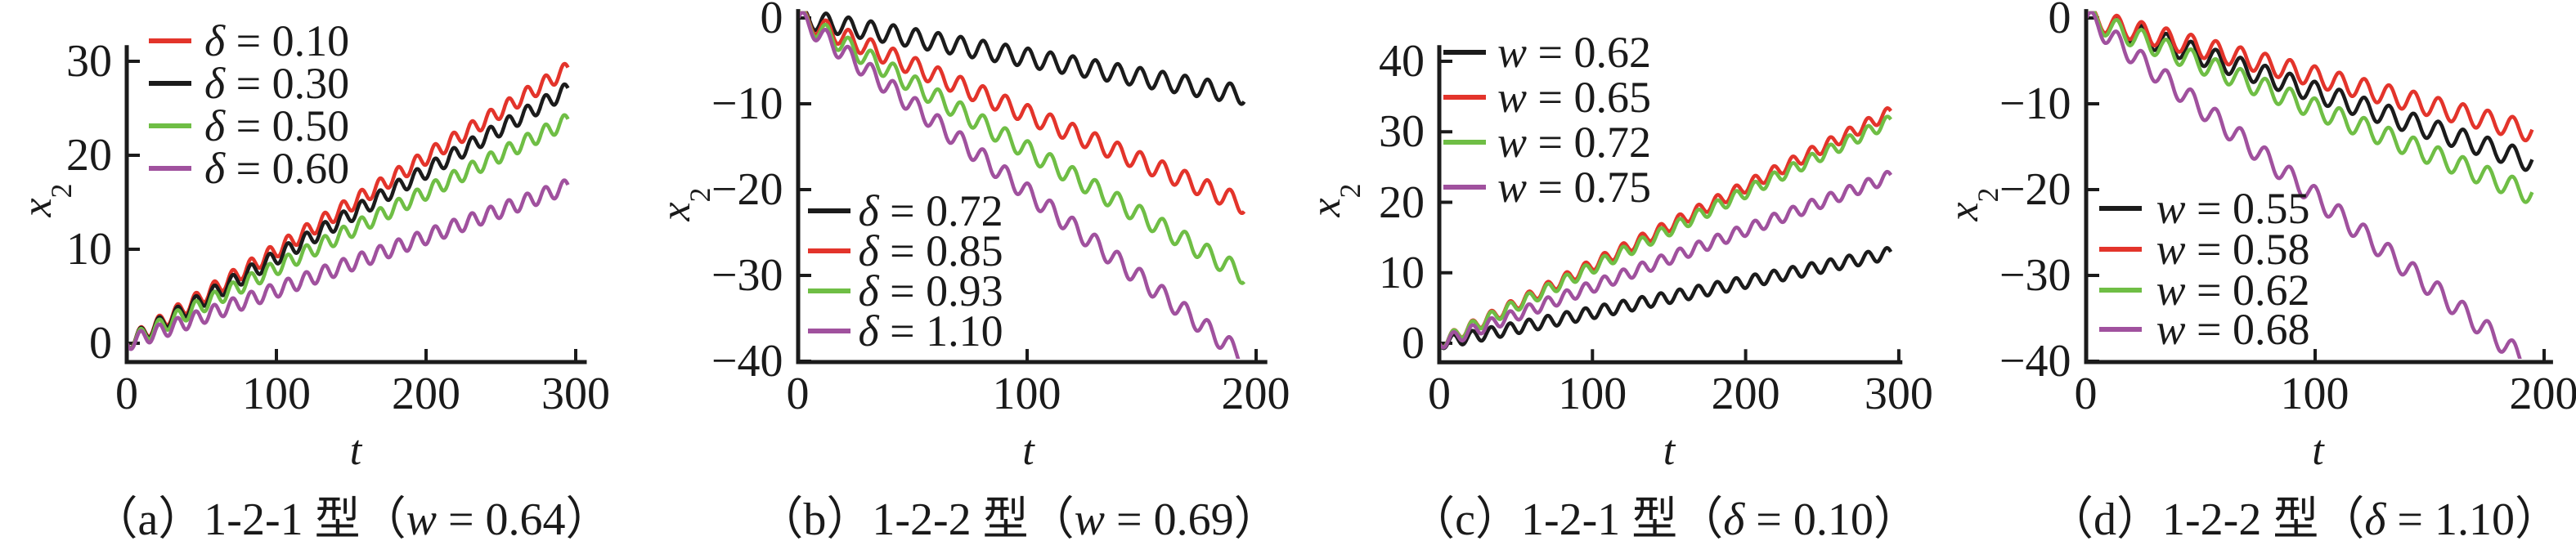  I want to click on caption-suffix: = 0.69）, so click(1193, 519).